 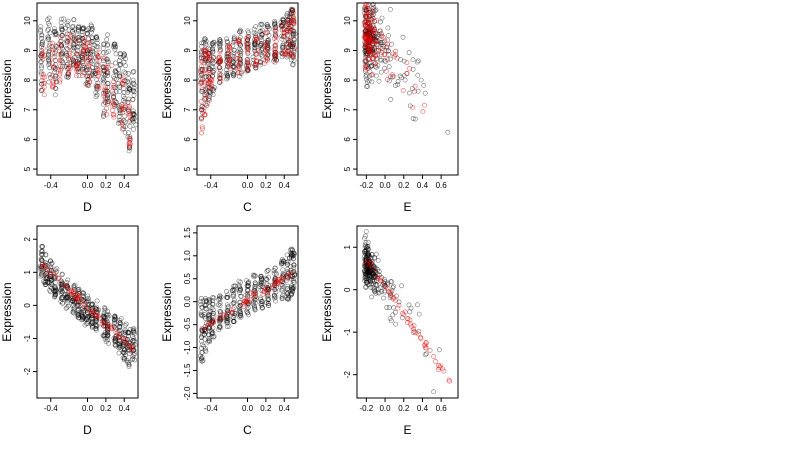 I want to click on y-tick-label: -2.0, so click(x=187, y=393).